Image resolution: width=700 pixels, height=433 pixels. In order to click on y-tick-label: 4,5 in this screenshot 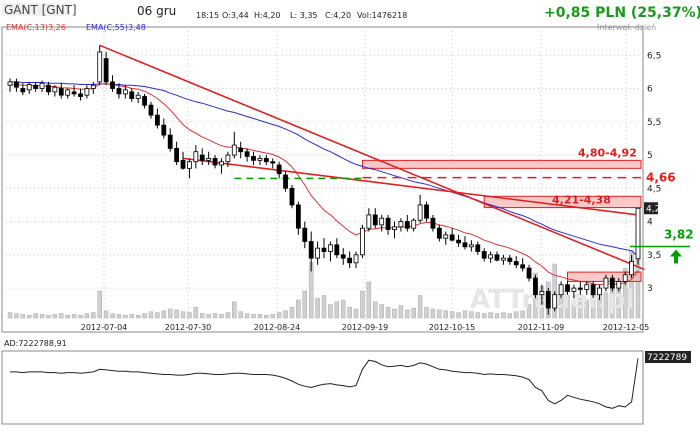, I will do `click(654, 189)`.